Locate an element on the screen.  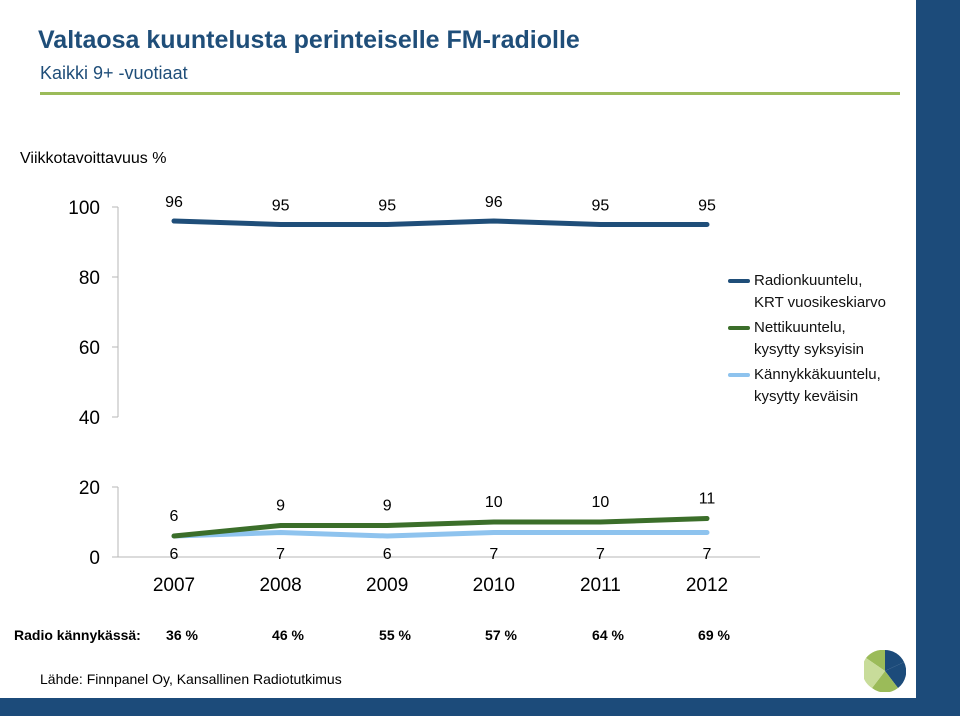
radio-mobile-value: 57 % is located at coordinates (501, 635).